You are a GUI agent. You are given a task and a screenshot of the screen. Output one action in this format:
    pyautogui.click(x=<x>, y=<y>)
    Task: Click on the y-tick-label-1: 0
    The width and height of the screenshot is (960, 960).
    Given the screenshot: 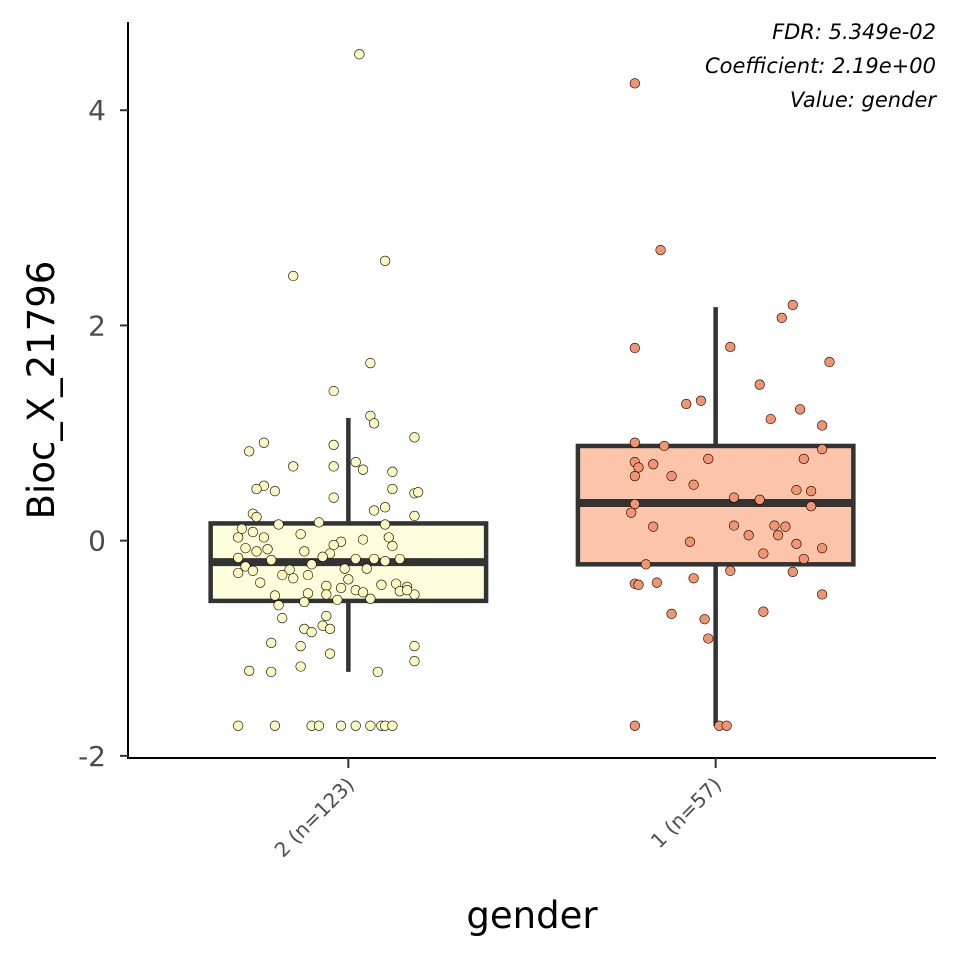 What is the action you would take?
    pyautogui.click(x=97, y=541)
    